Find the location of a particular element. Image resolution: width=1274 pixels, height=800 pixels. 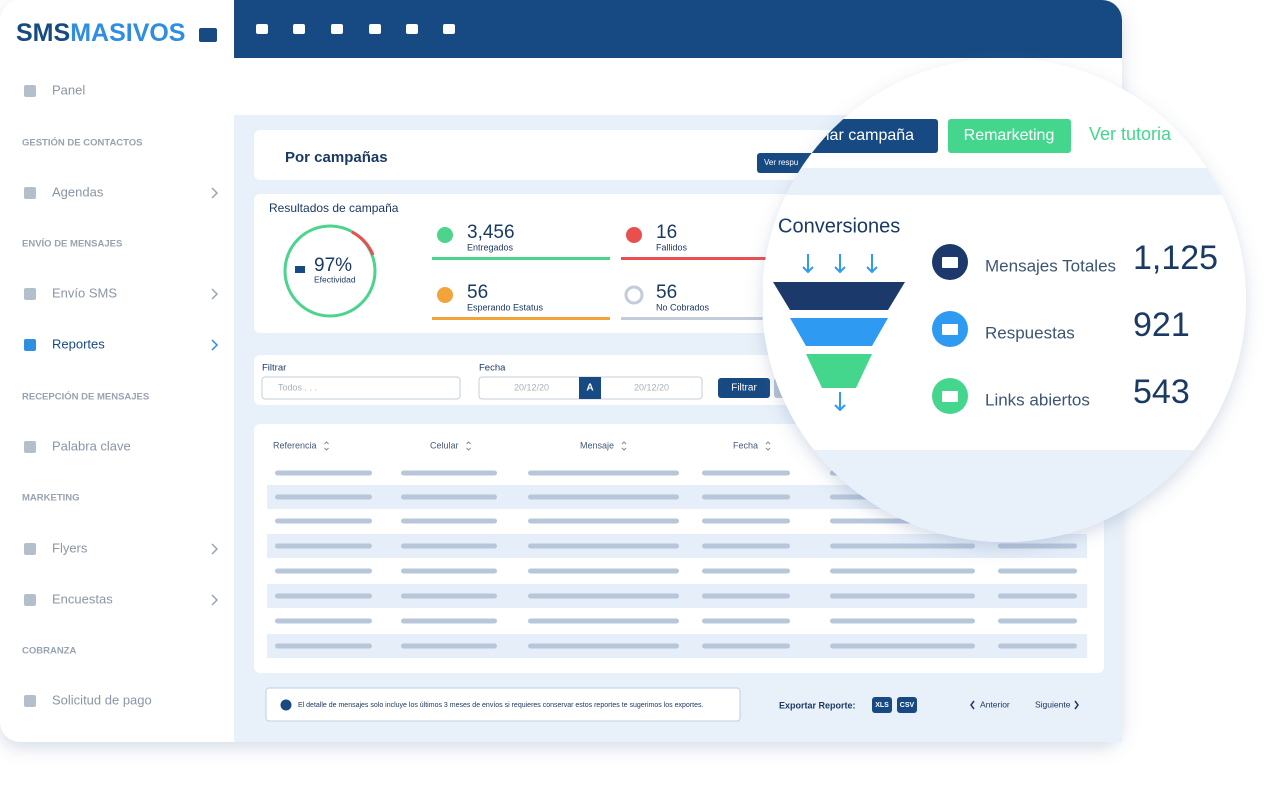

filter-button is located at coordinates (744, 388).